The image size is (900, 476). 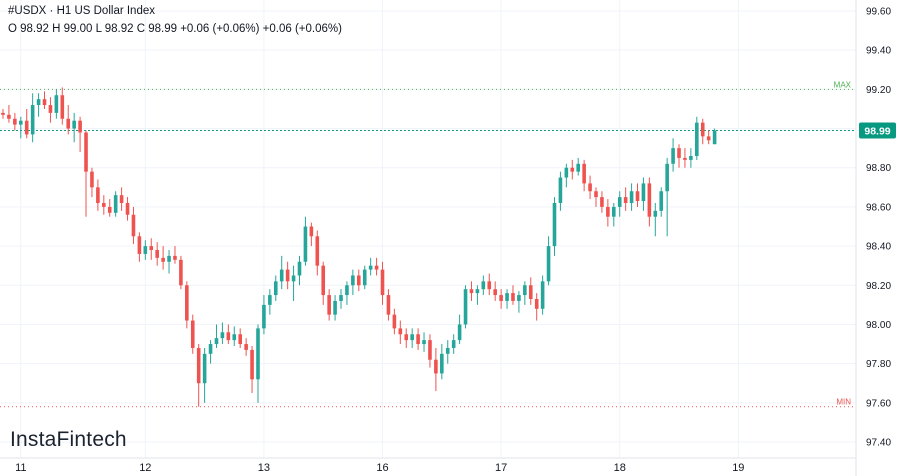 I want to click on last-price-label: 98.99, so click(x=877, y=132).